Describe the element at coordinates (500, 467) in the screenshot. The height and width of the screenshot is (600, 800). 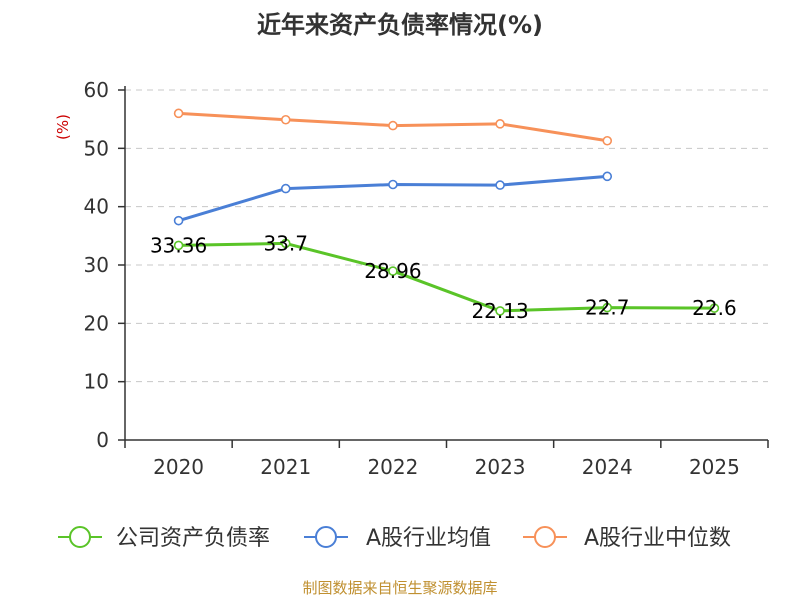
I see `x-tick-label-2023: 2023` at that location.